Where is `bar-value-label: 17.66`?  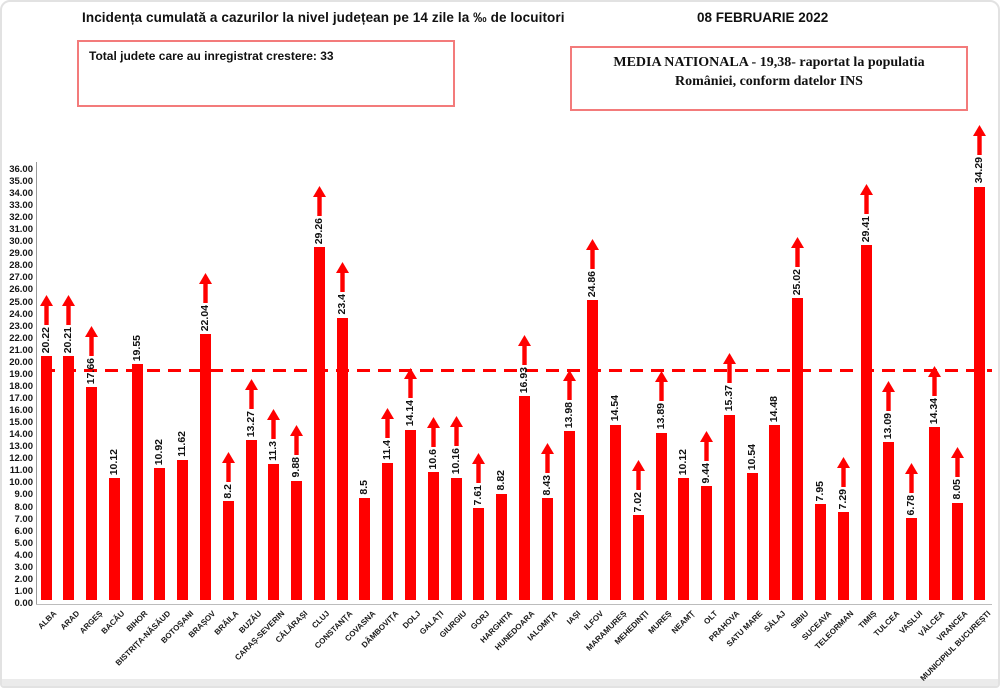 bar-value-label: 17.66 is located at coordinates (91, 370).